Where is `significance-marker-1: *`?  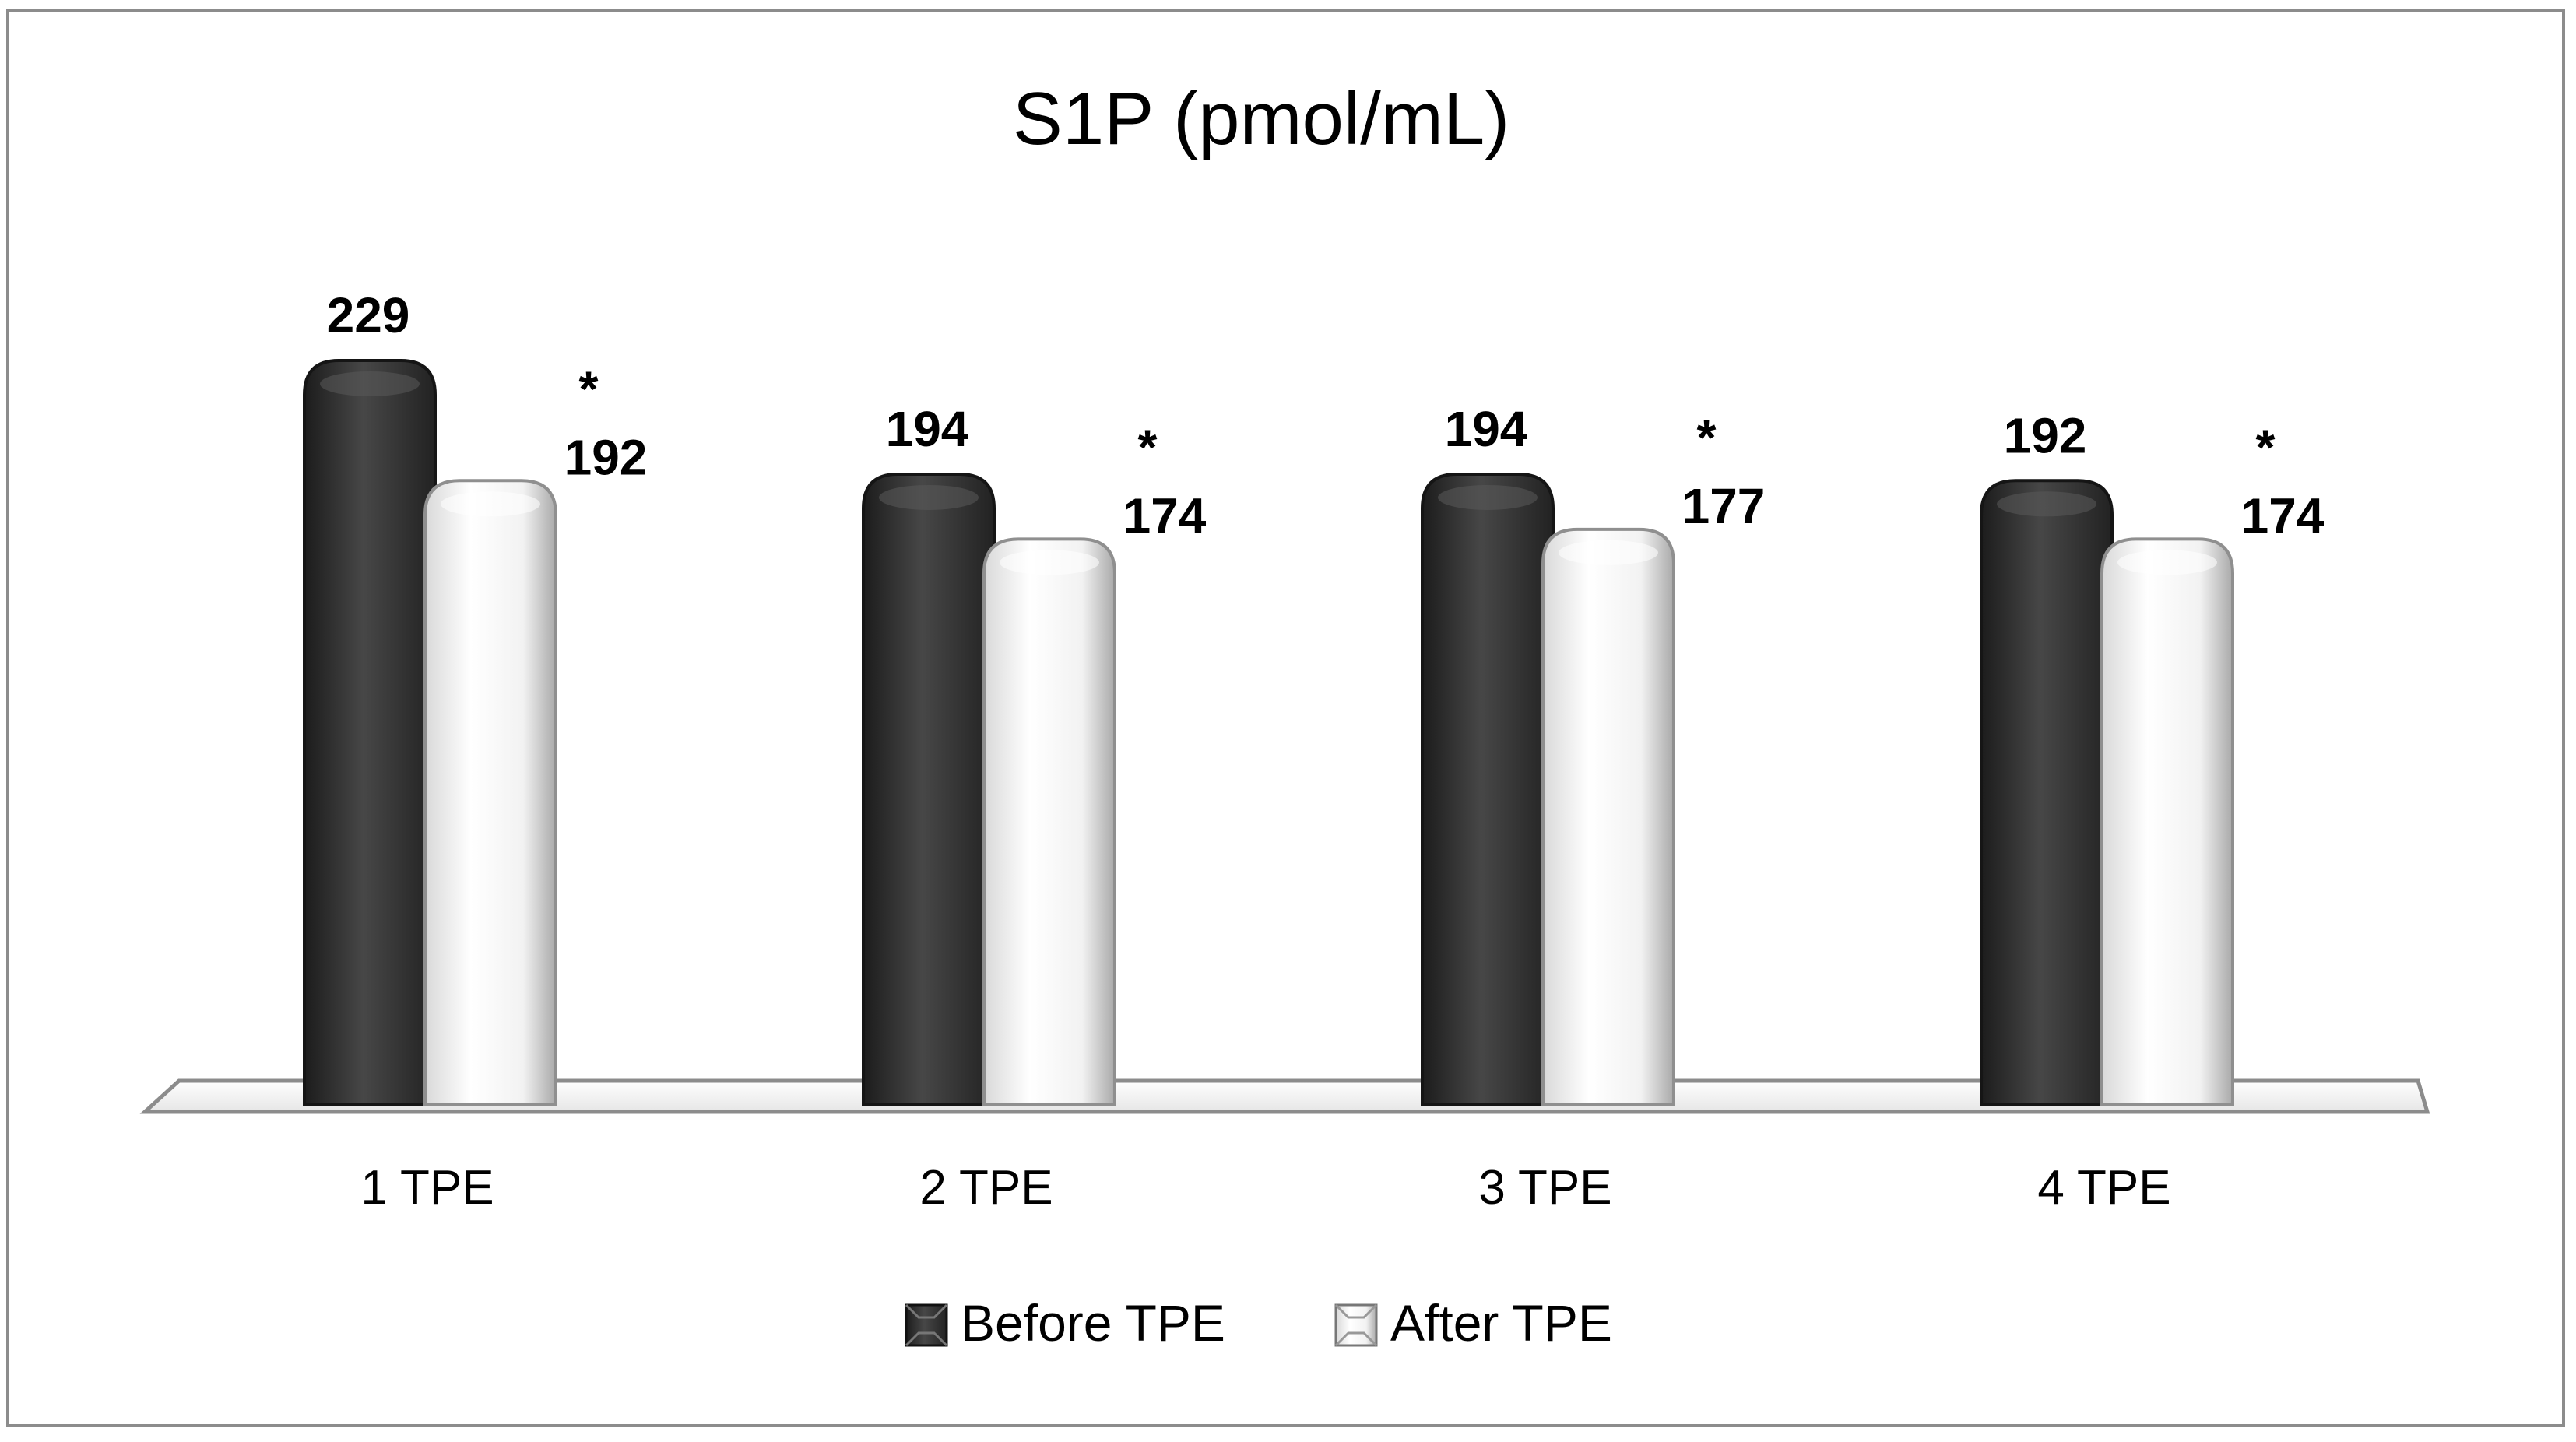 significance-marker-1: * is located at coordinates (589, 388).